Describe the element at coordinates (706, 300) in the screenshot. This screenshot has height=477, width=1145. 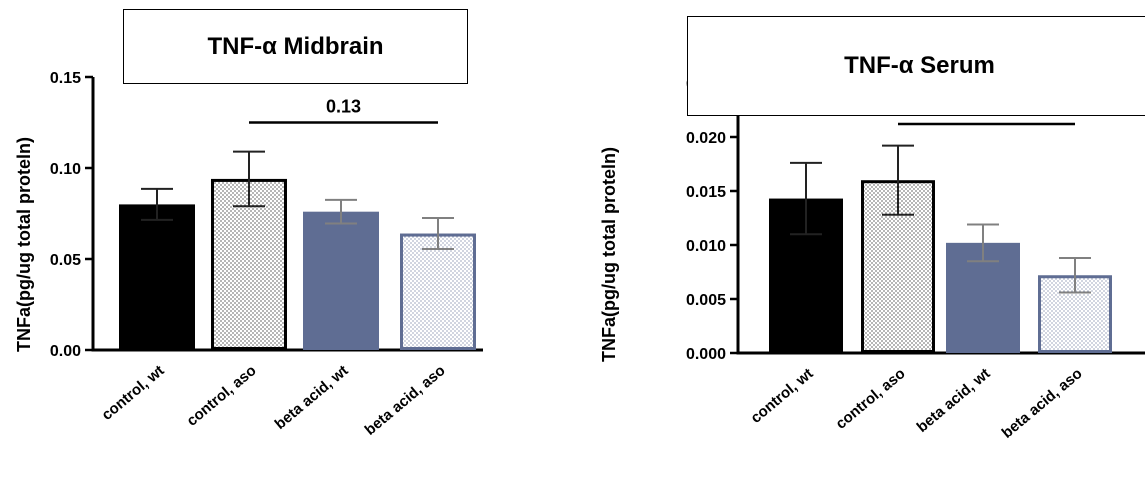
I see `y-tick-label: 0.005` at that location.